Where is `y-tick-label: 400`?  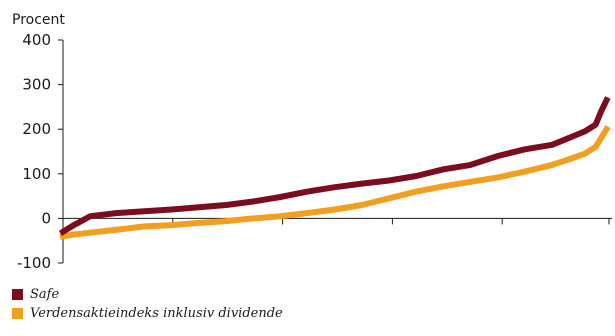
y-tick-label: 400 is located at coordinates (36, 40).